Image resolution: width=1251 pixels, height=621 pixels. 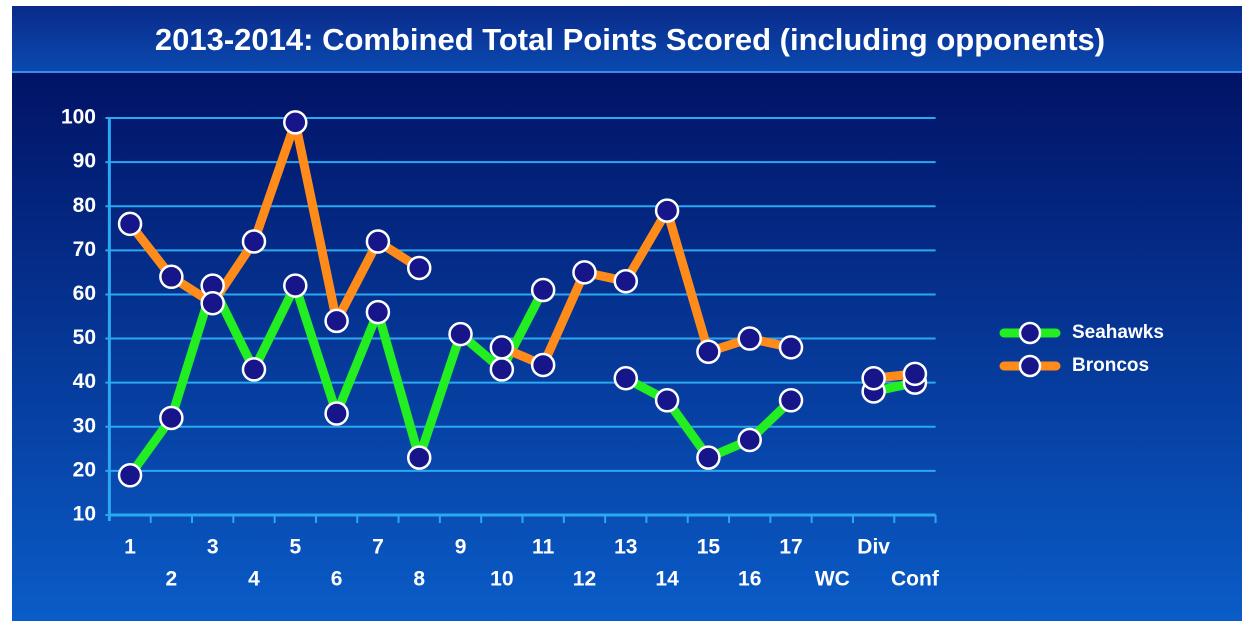 I want to click on x-tick-label: 3, so click(x=213, y=547).